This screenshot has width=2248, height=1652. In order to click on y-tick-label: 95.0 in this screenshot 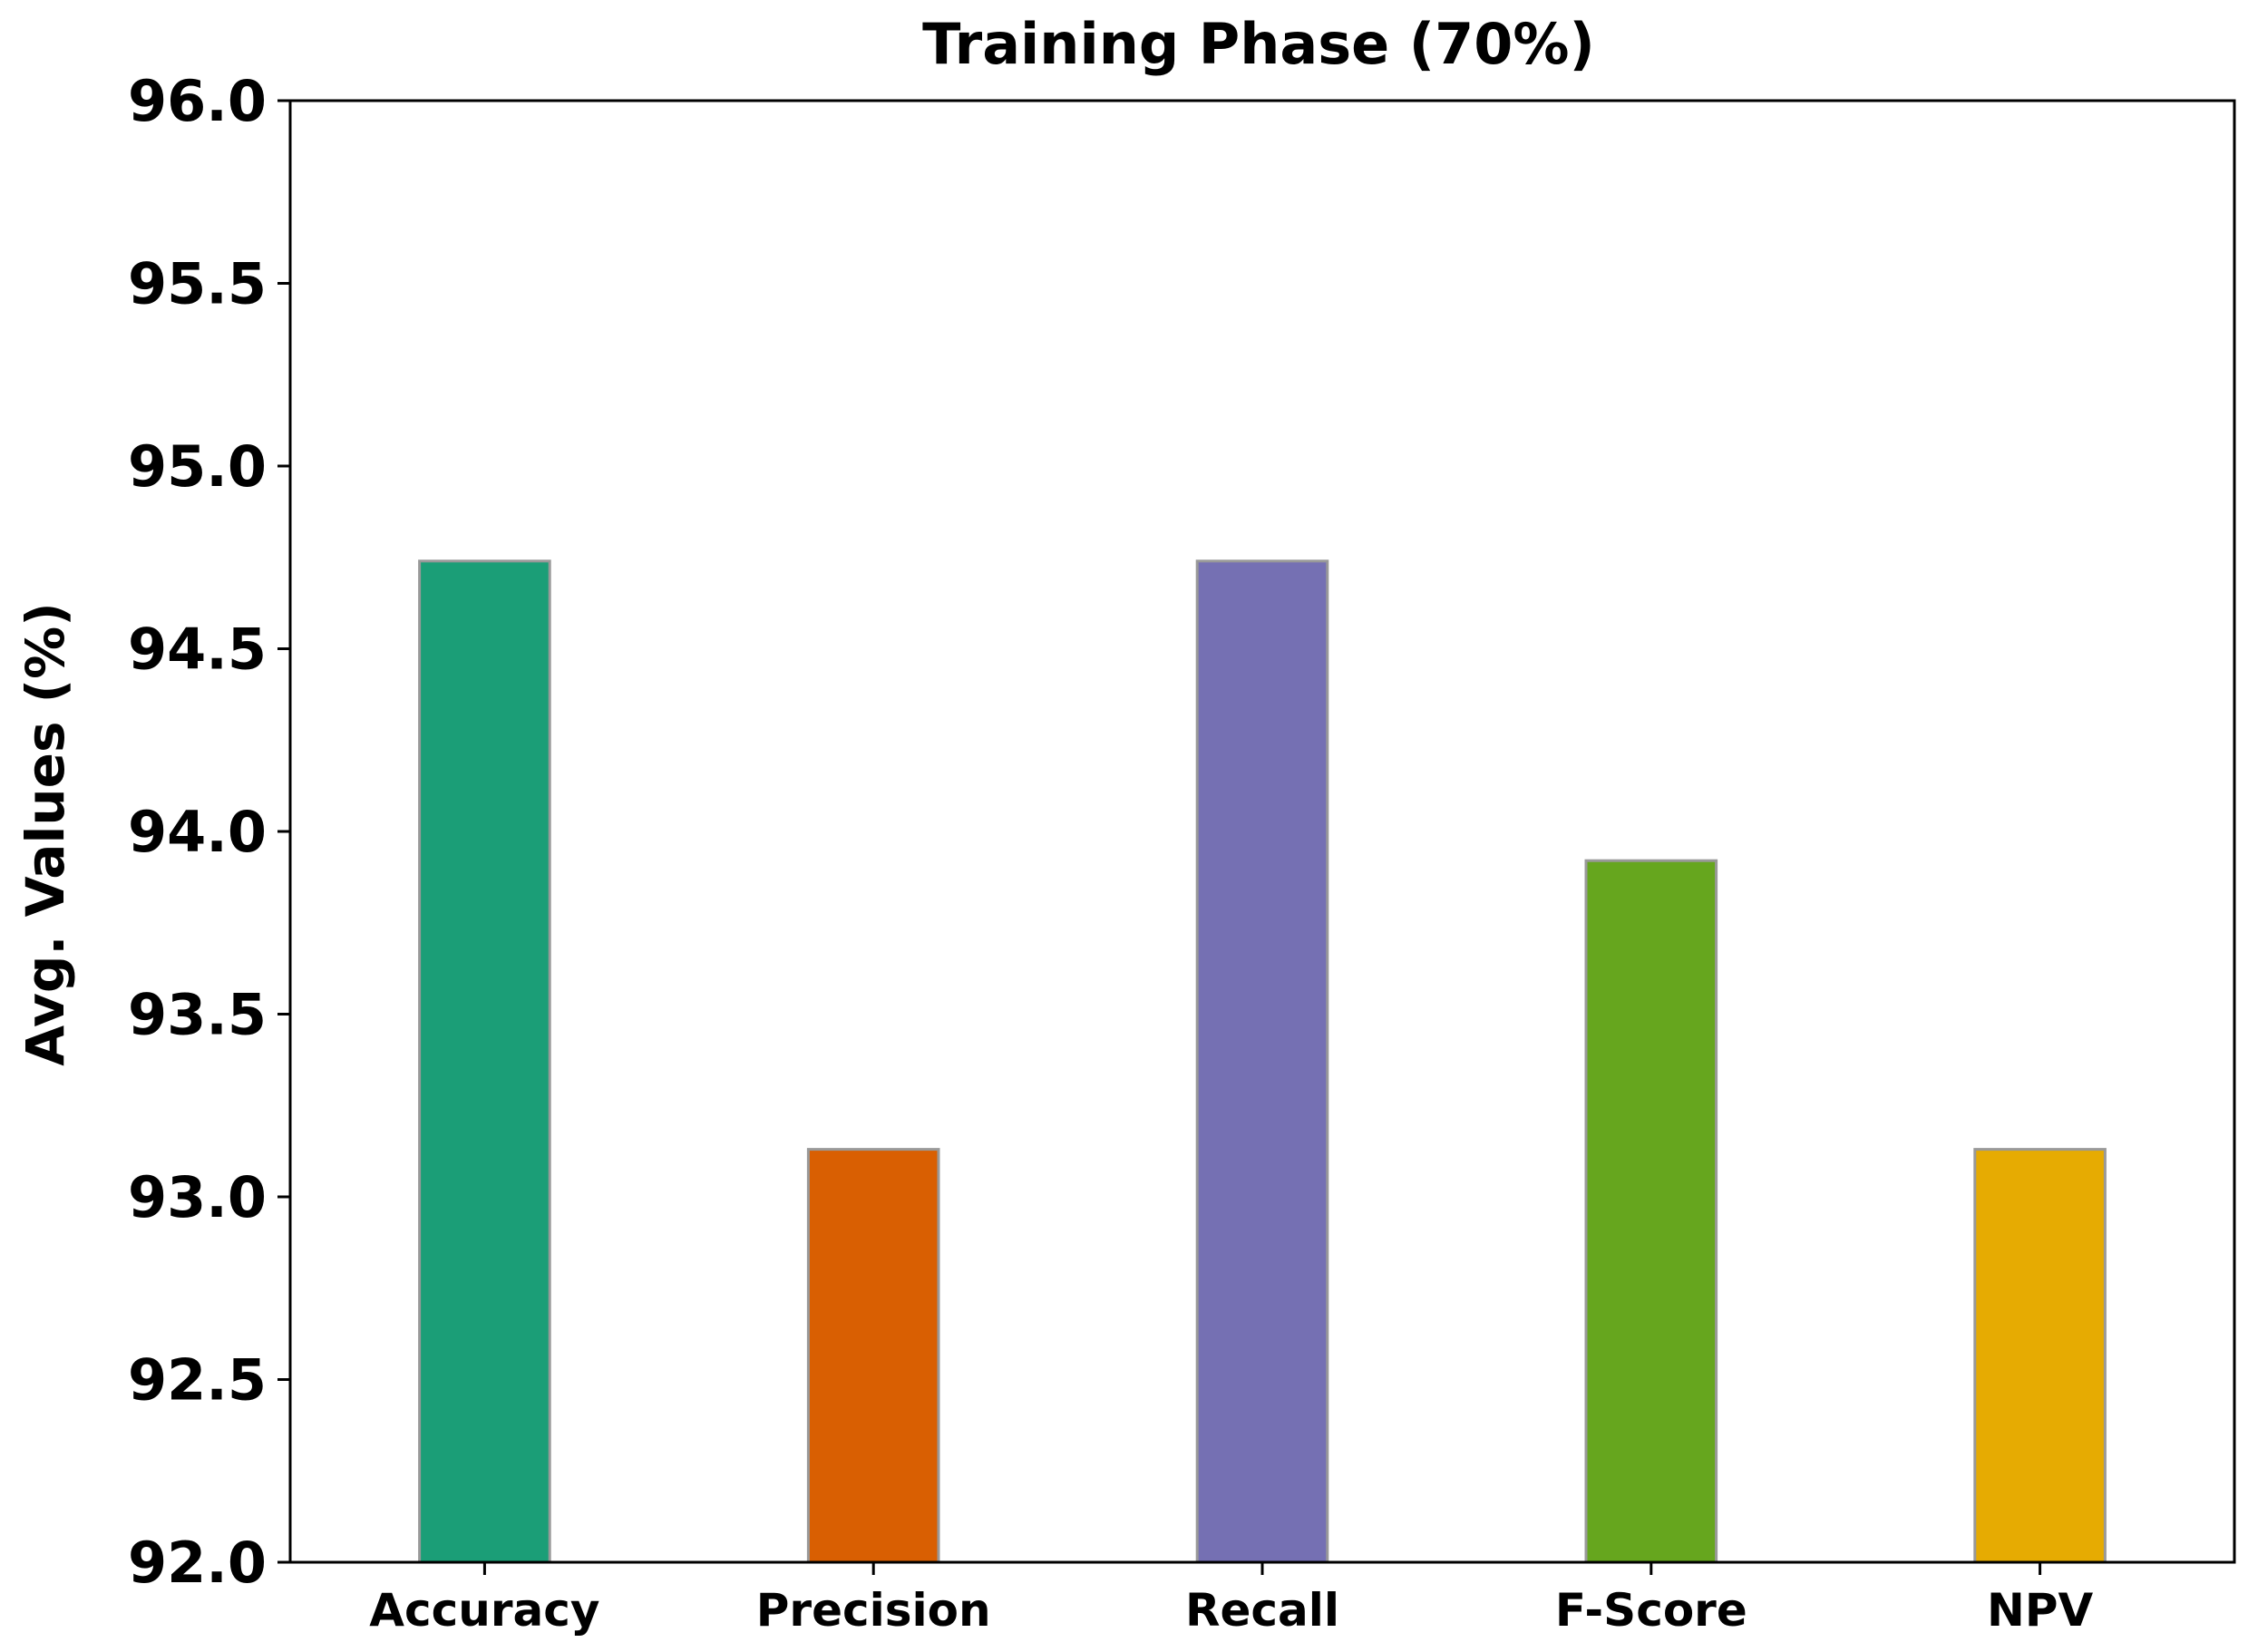, I will do `click(197, 466)`.